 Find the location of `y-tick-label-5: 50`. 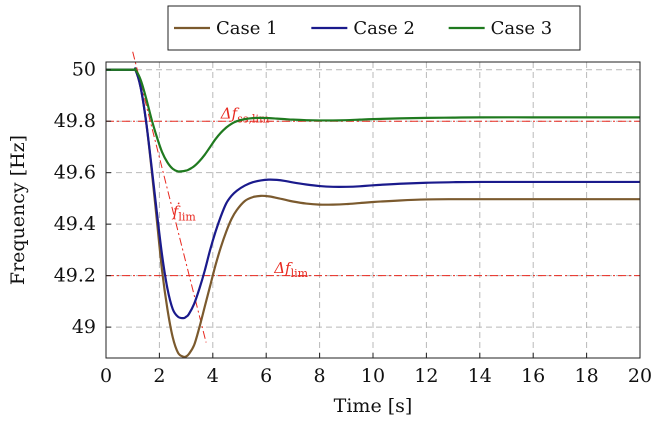

y-tick-label-5: 50 is located at coordinates (84, 70).